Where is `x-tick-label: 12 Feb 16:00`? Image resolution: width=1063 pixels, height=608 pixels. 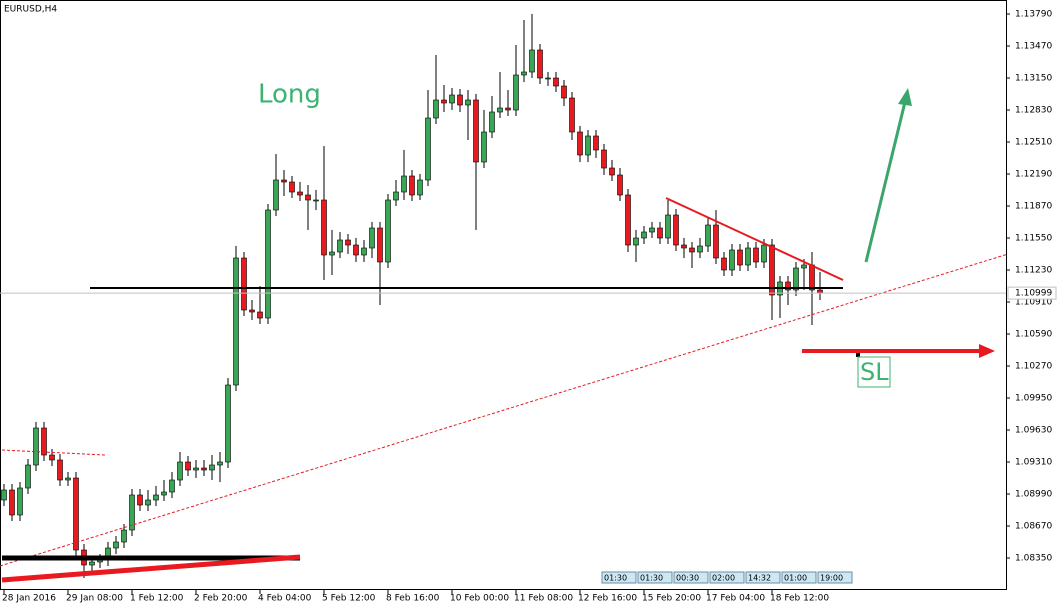 x-tick-label: 12 Feb 16:00 is located at coordinates (607, 599).